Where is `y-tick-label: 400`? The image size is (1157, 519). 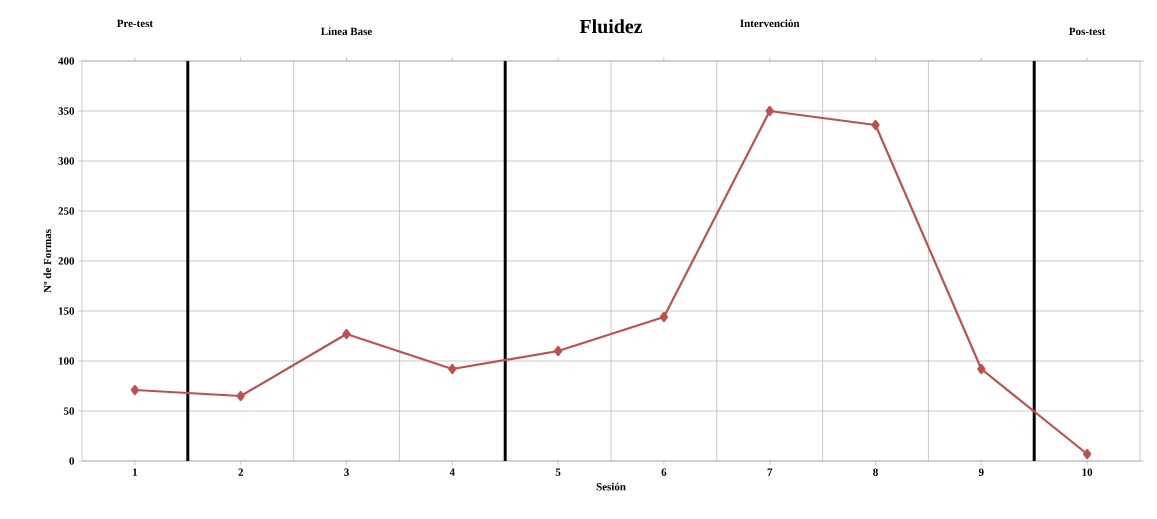 y-tick-label: 400 is located at coordinates (66, 61).